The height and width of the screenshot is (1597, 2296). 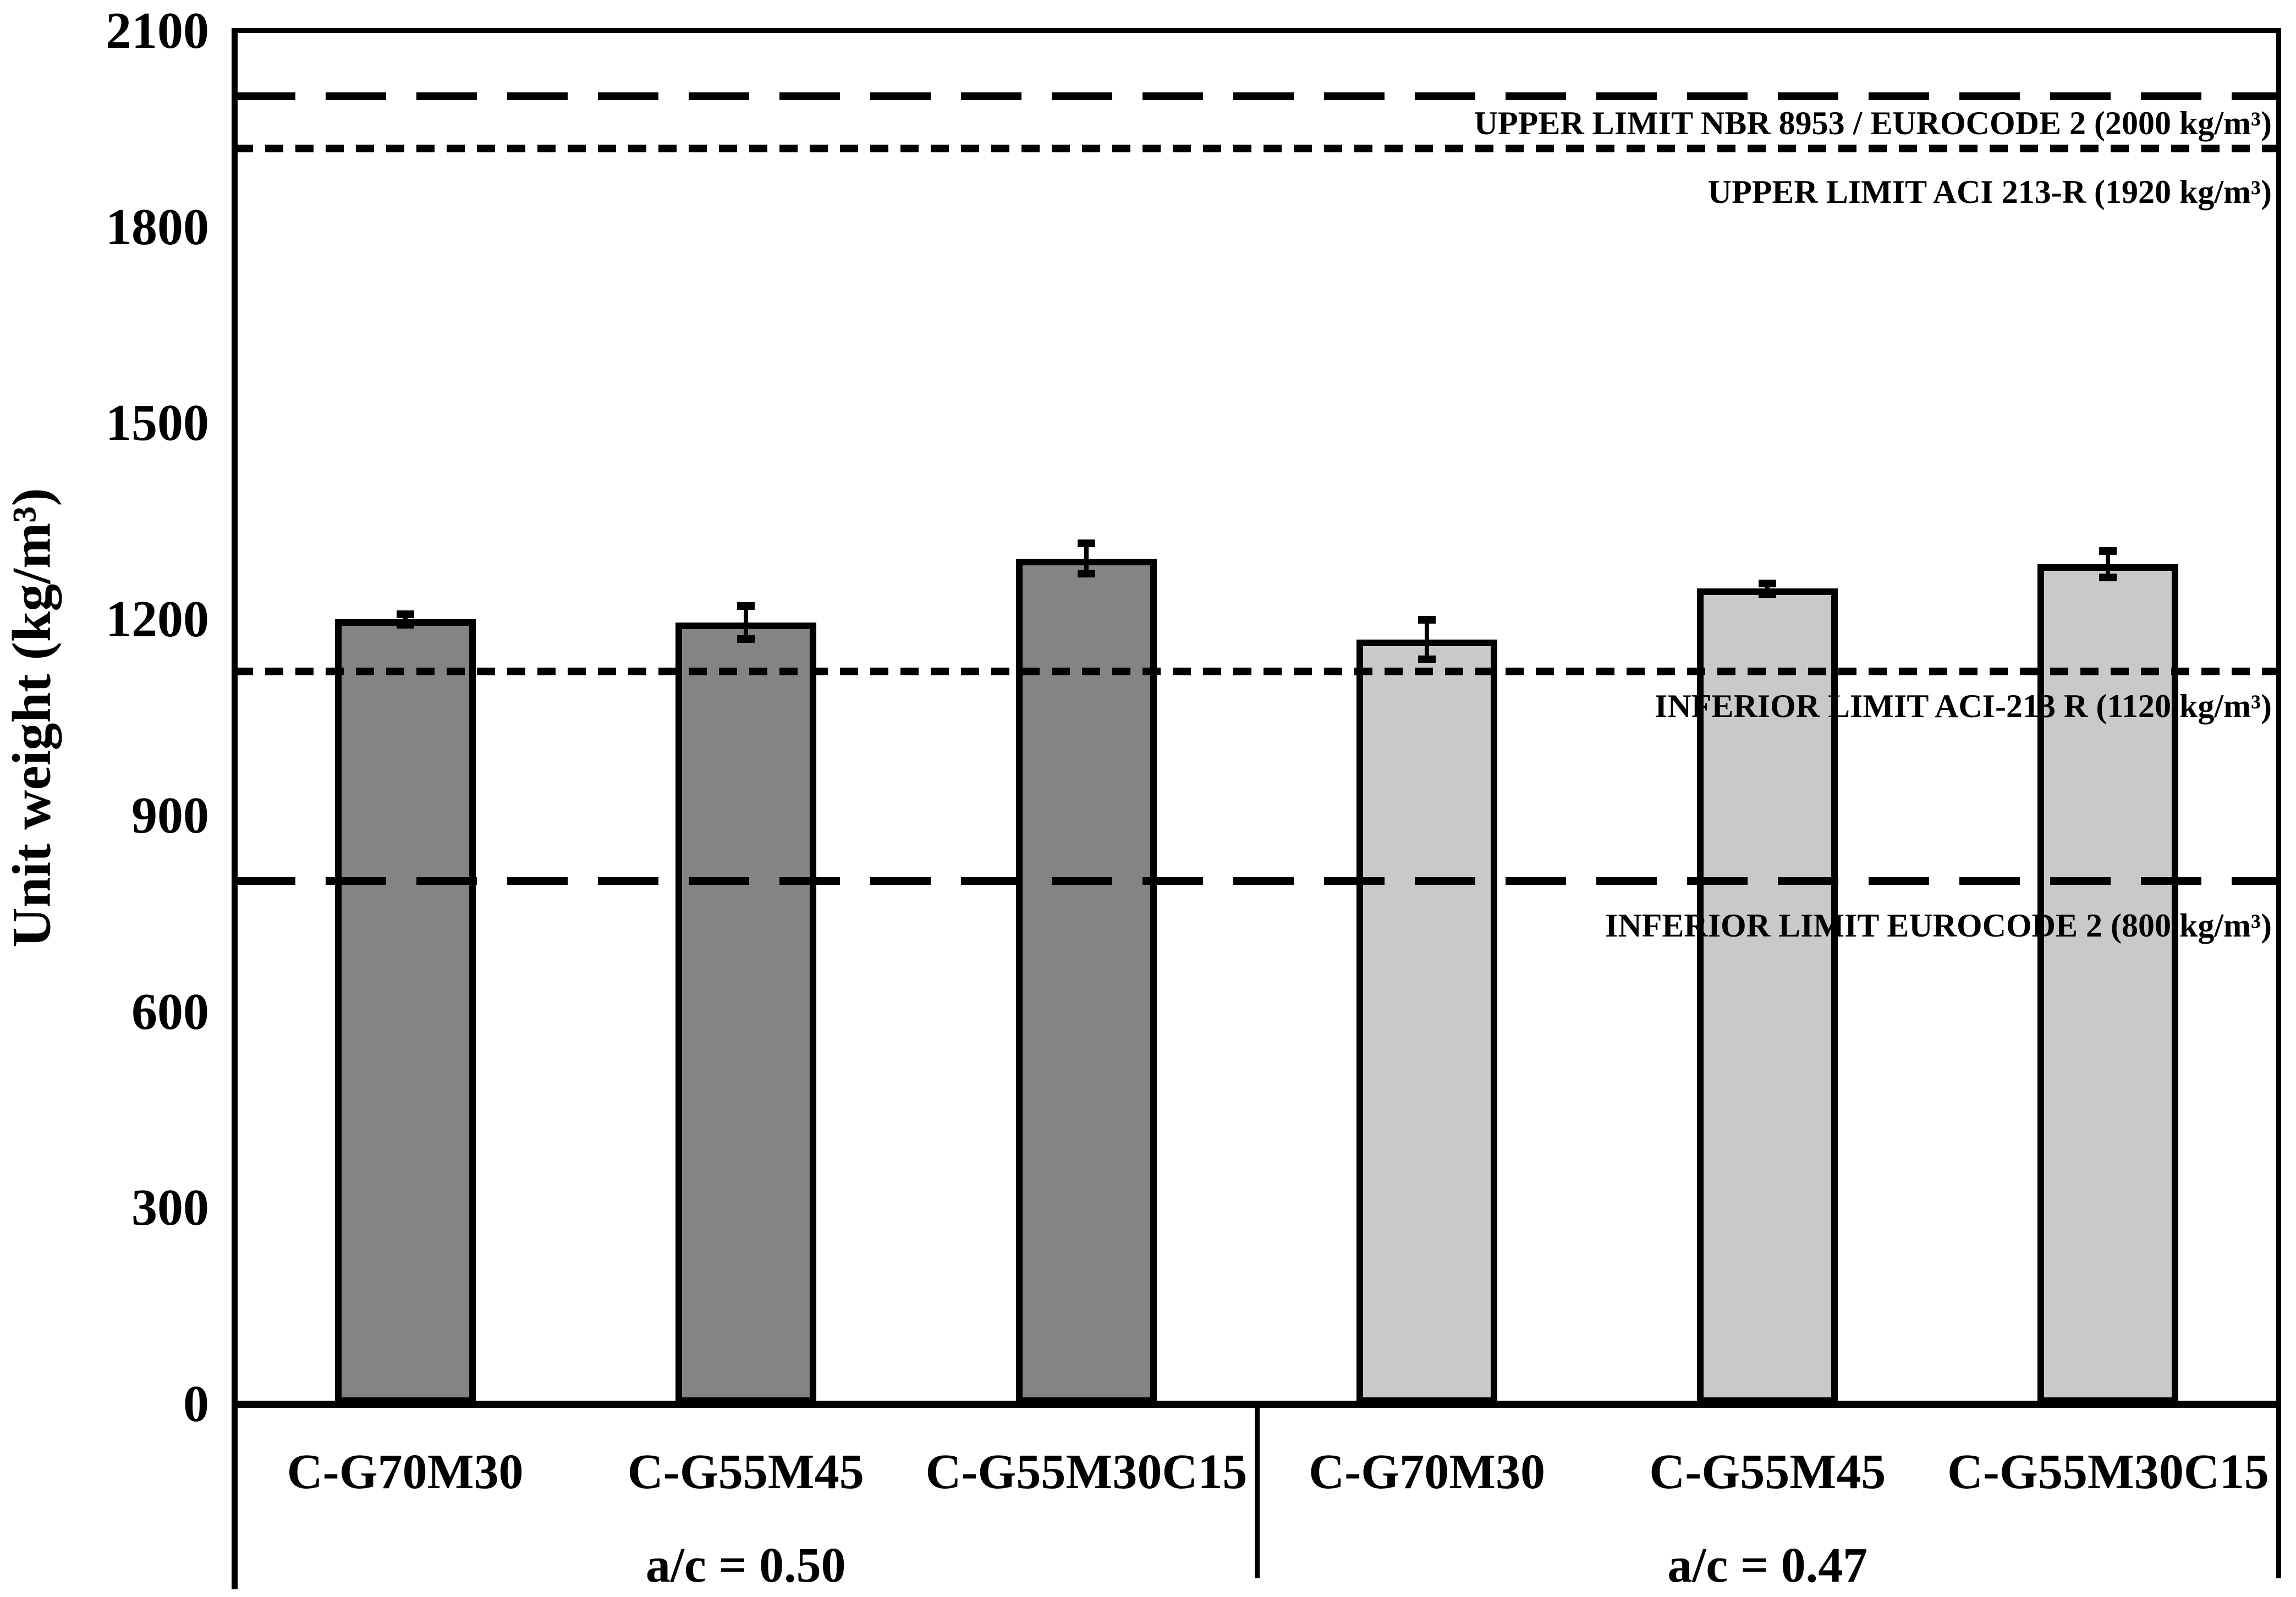 I want to click on group-label: a/c = 0.47, so click(x=1767, y=1565).